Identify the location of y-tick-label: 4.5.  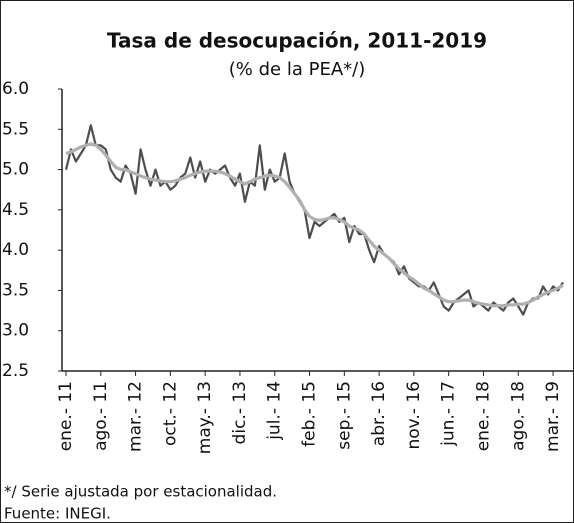
(15, 210).